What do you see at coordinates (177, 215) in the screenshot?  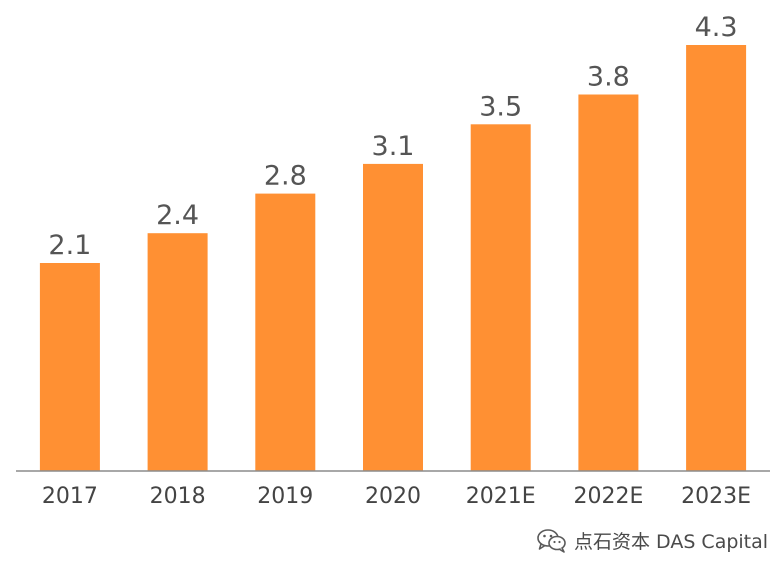 I see `value-label-2018: 2.4` at bounding box center [177, 215].